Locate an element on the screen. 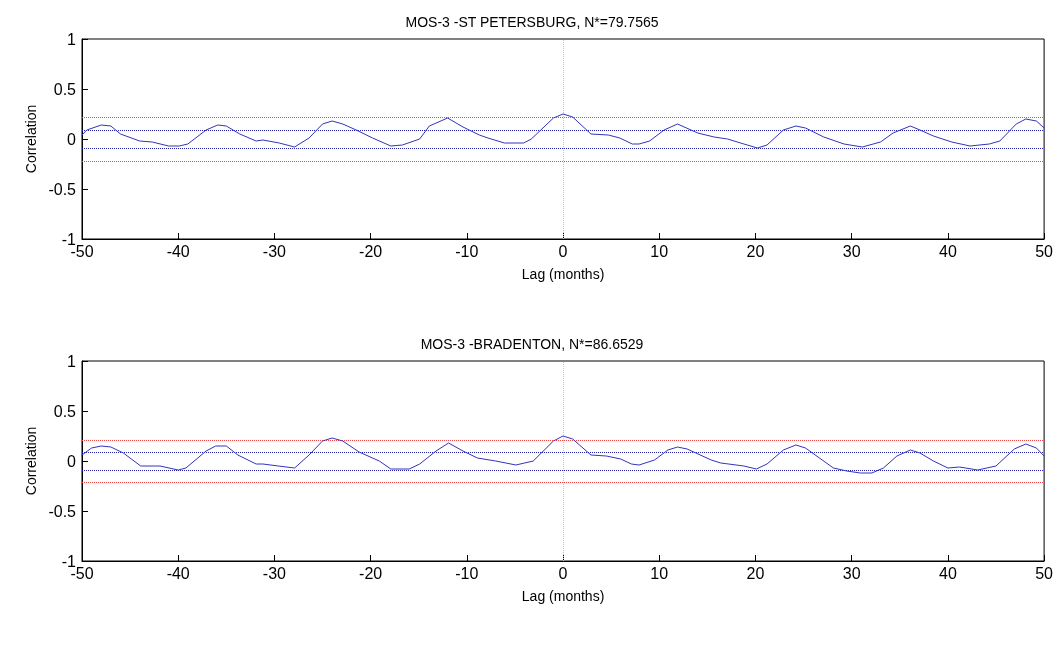 The image size is (1064, 661). chart-title: MOS-3 -ST PETERSBURG, N*=79.7565 is located at coordinates (532, 22).